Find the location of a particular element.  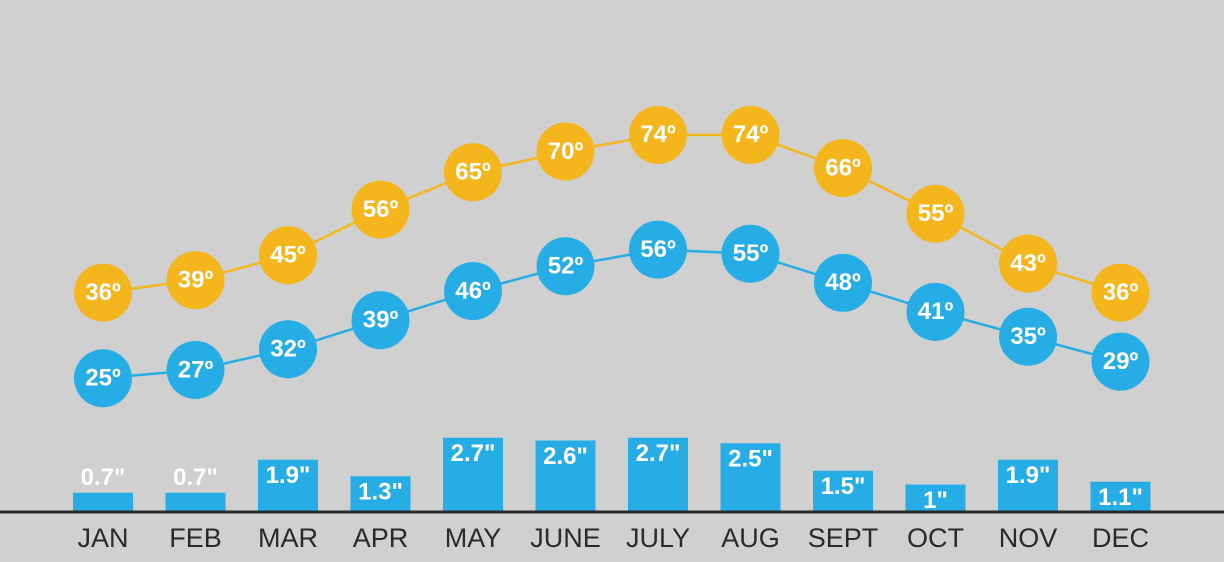

x-tick-label: APR is located at coordinates (381, 538).